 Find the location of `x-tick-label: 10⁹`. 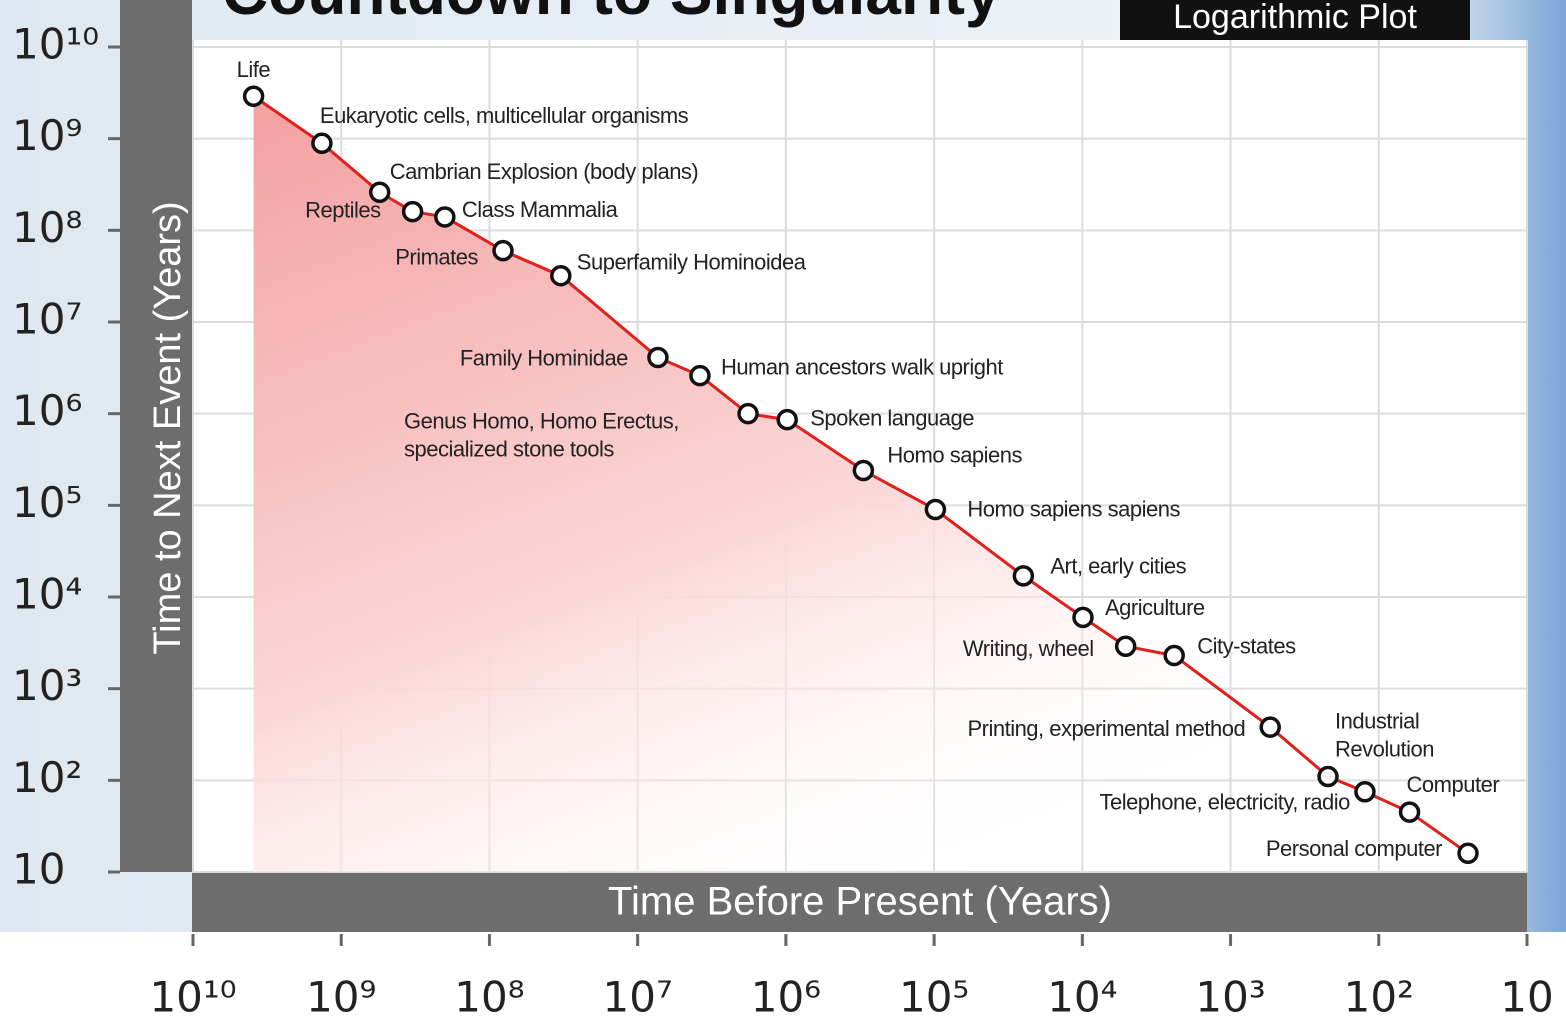

x-tick-label: 10⁹ is located at coordinates (341, 997).